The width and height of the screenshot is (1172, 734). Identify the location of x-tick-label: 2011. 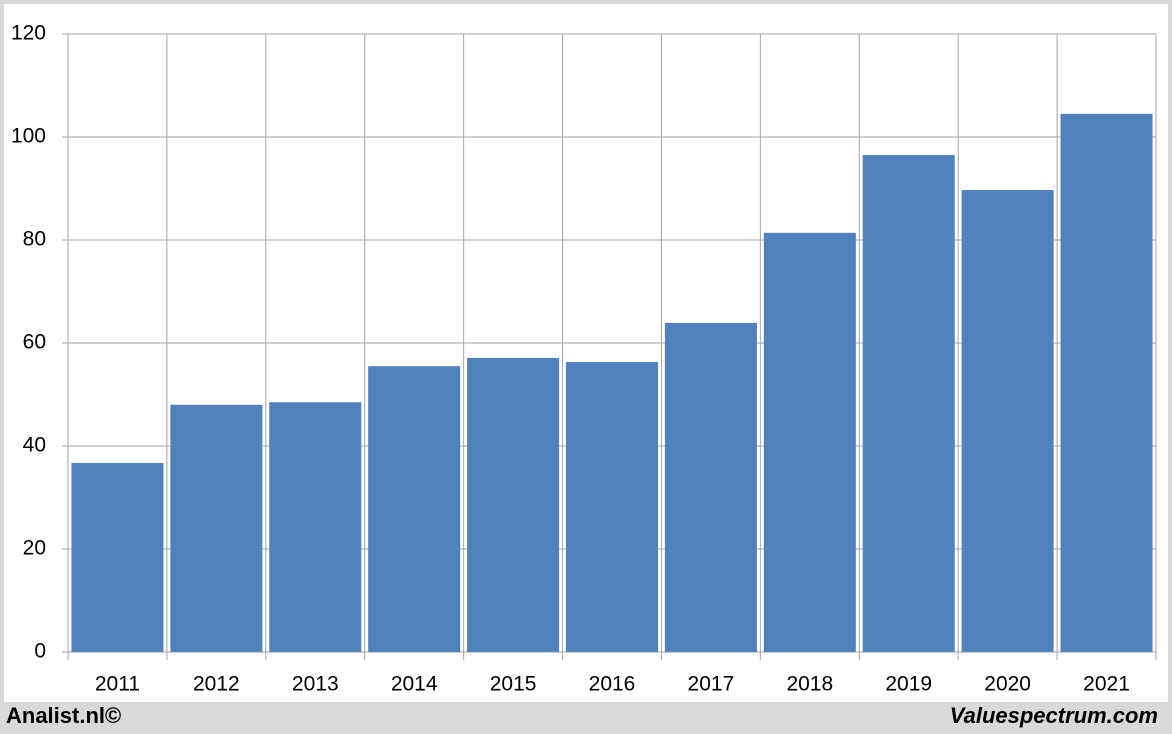
(117, 684).